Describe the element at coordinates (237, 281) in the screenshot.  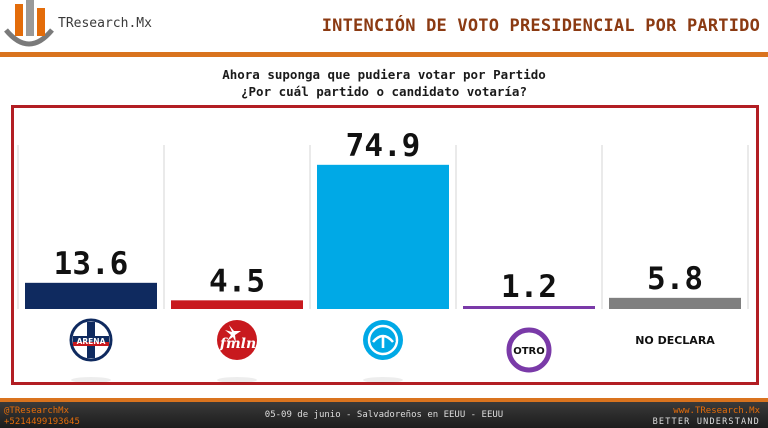
I see `data-label-1: 4.5` at that location.